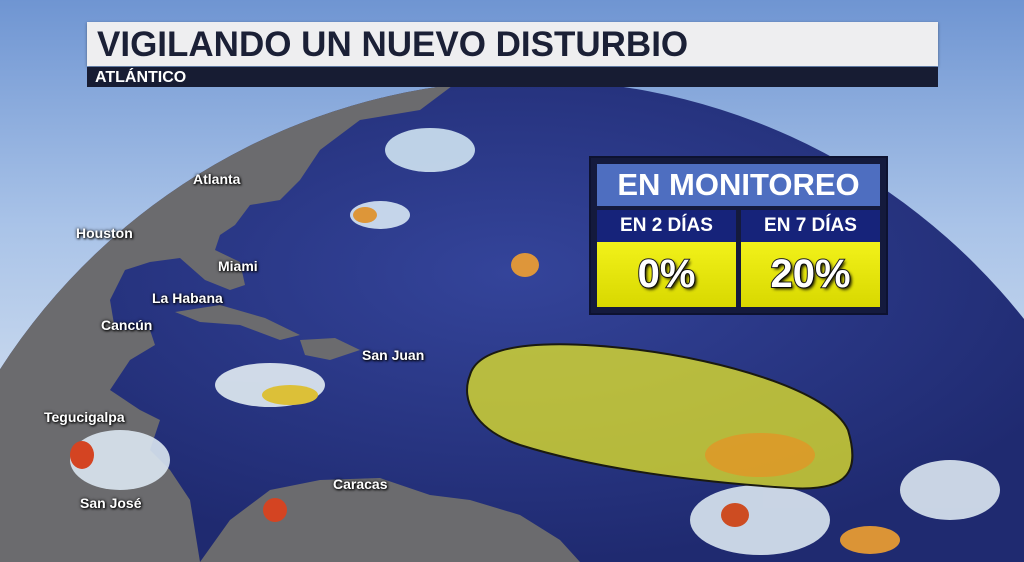 The width and height of the screenshot is (1024, 562). I want to click on period-label: EN 2 DÍAS, so click(666, 226).